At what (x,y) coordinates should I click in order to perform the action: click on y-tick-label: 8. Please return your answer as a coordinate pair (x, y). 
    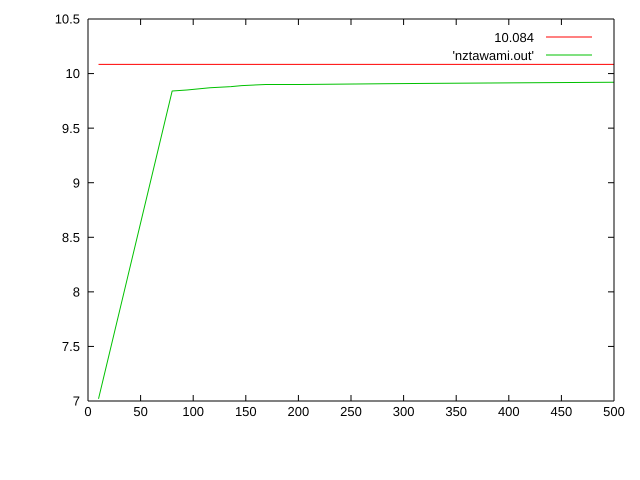
    Looking at the image, I should click on (76, 292).